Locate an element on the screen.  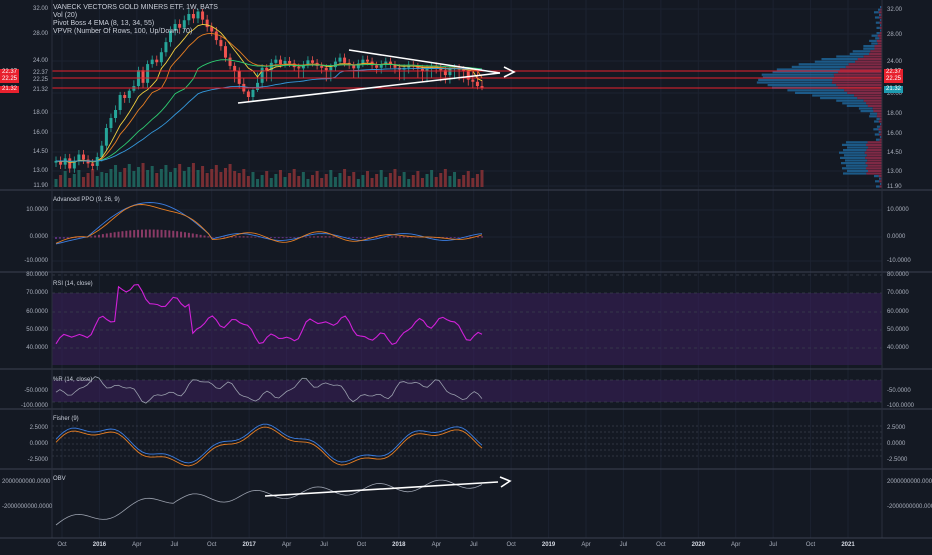
ppo-axis-label: -10.0000 is located at coordinates (899, 261).